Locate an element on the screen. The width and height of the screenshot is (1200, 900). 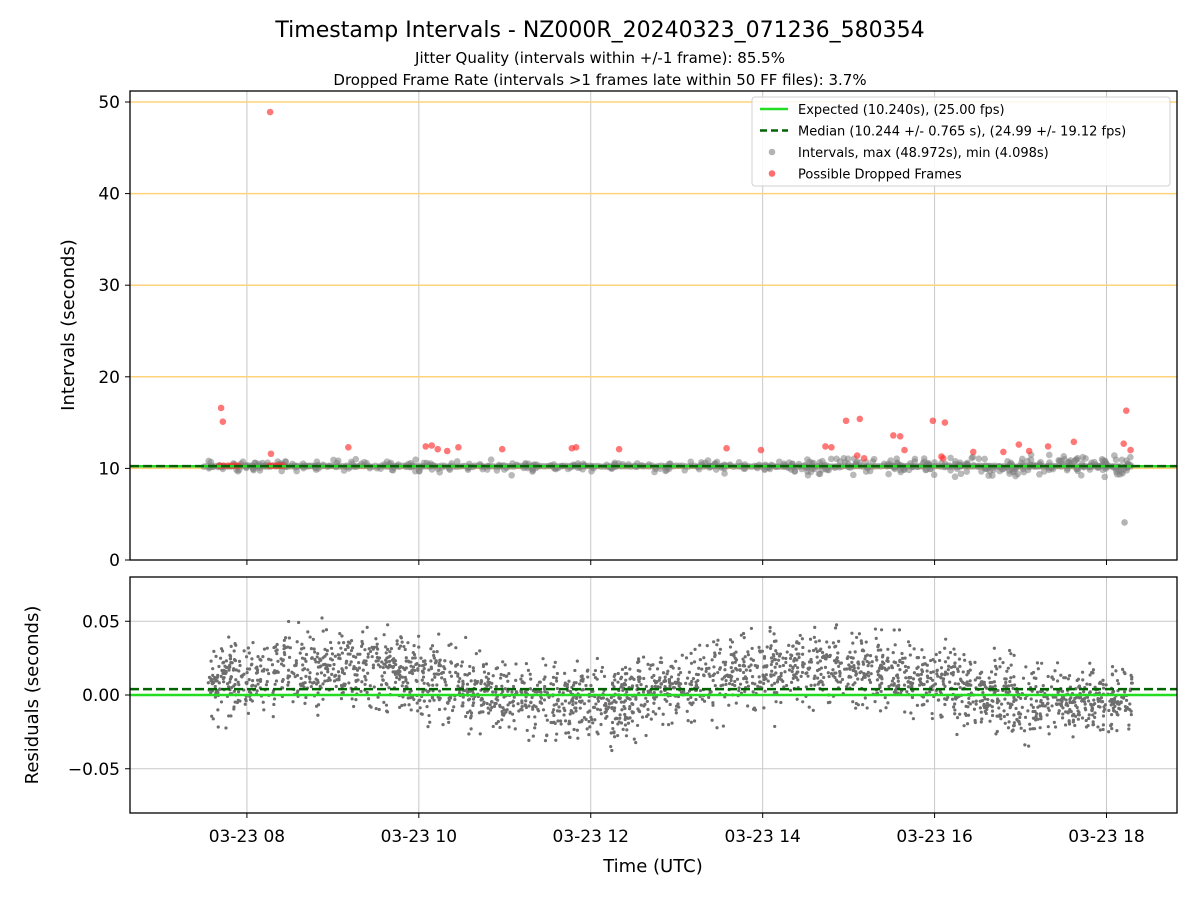
bottom-y-tick-label: −0.05 is located at coordinates (94, 770).